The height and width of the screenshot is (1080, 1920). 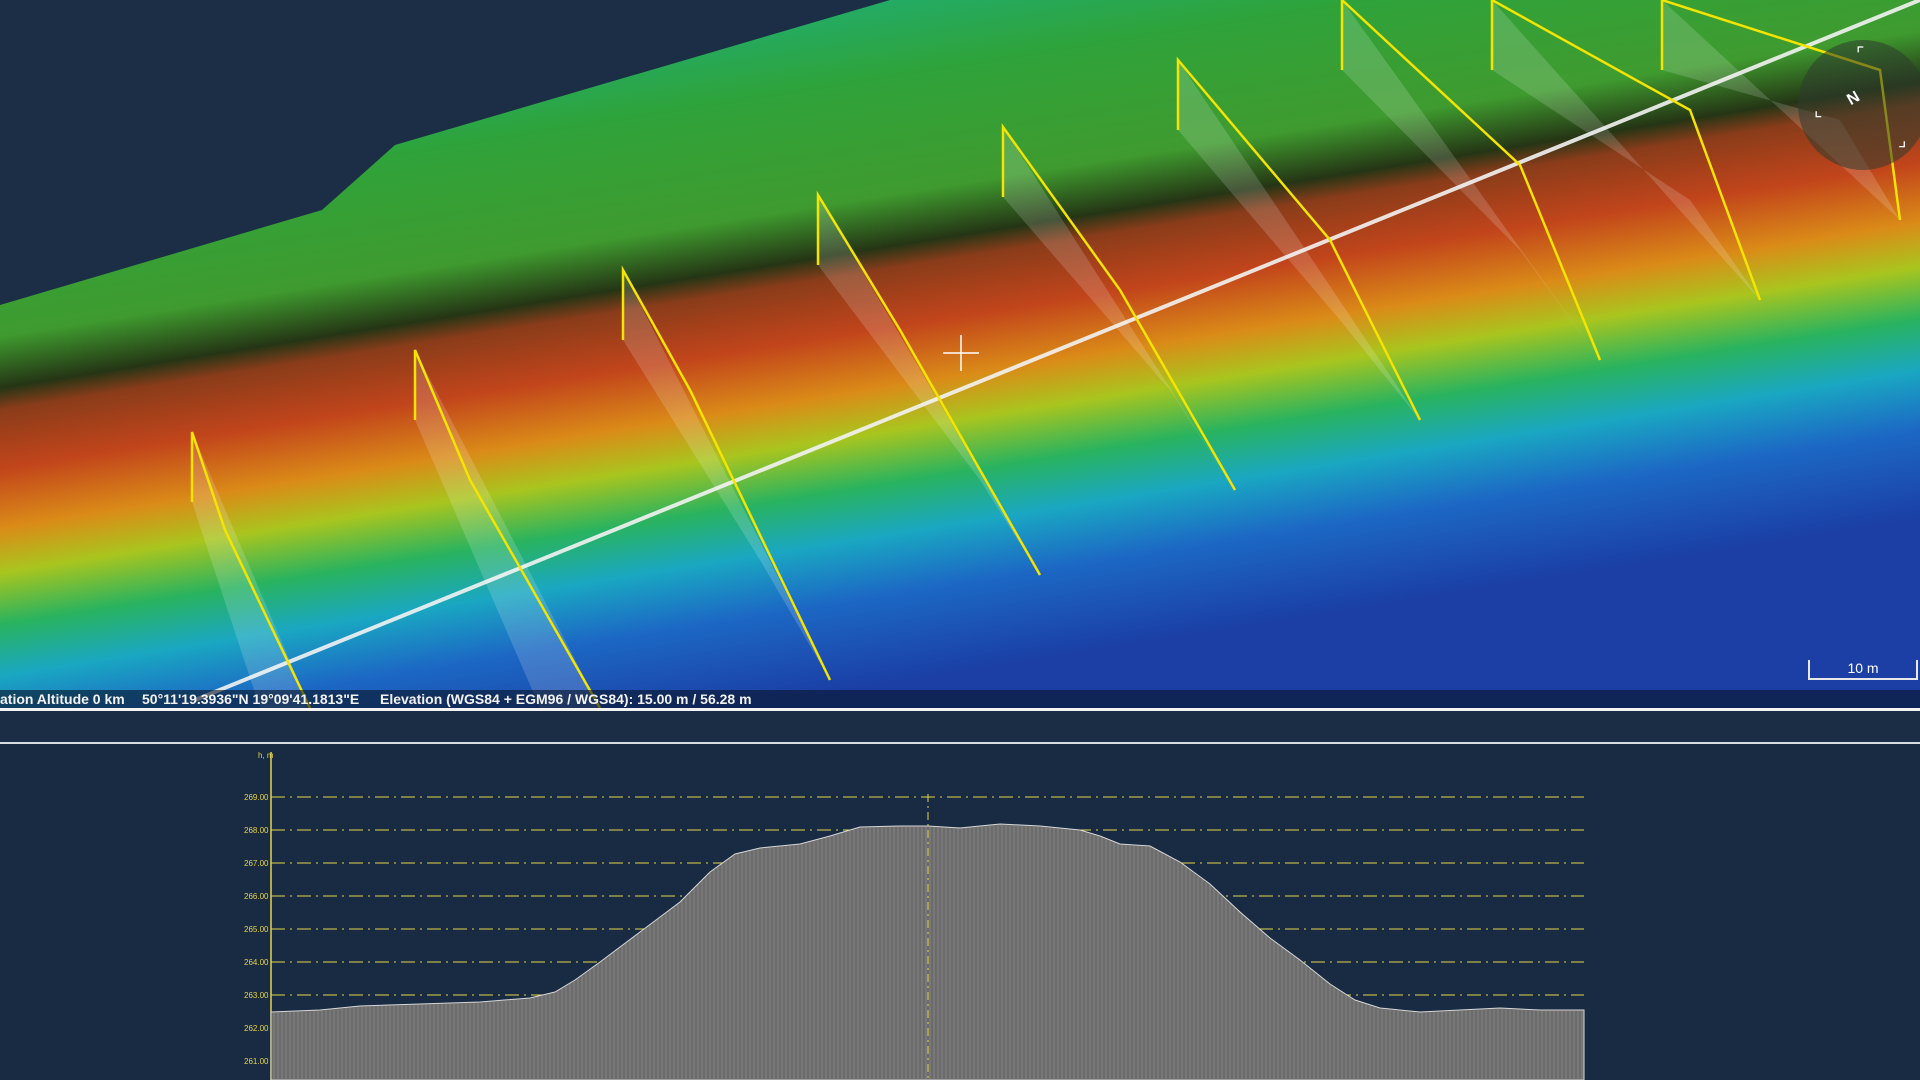 What do you see at coordinates (62, 699) in the screenshot?
I see `status-altitude: ation Altitude 0 km` at bounding box center [62, 699].